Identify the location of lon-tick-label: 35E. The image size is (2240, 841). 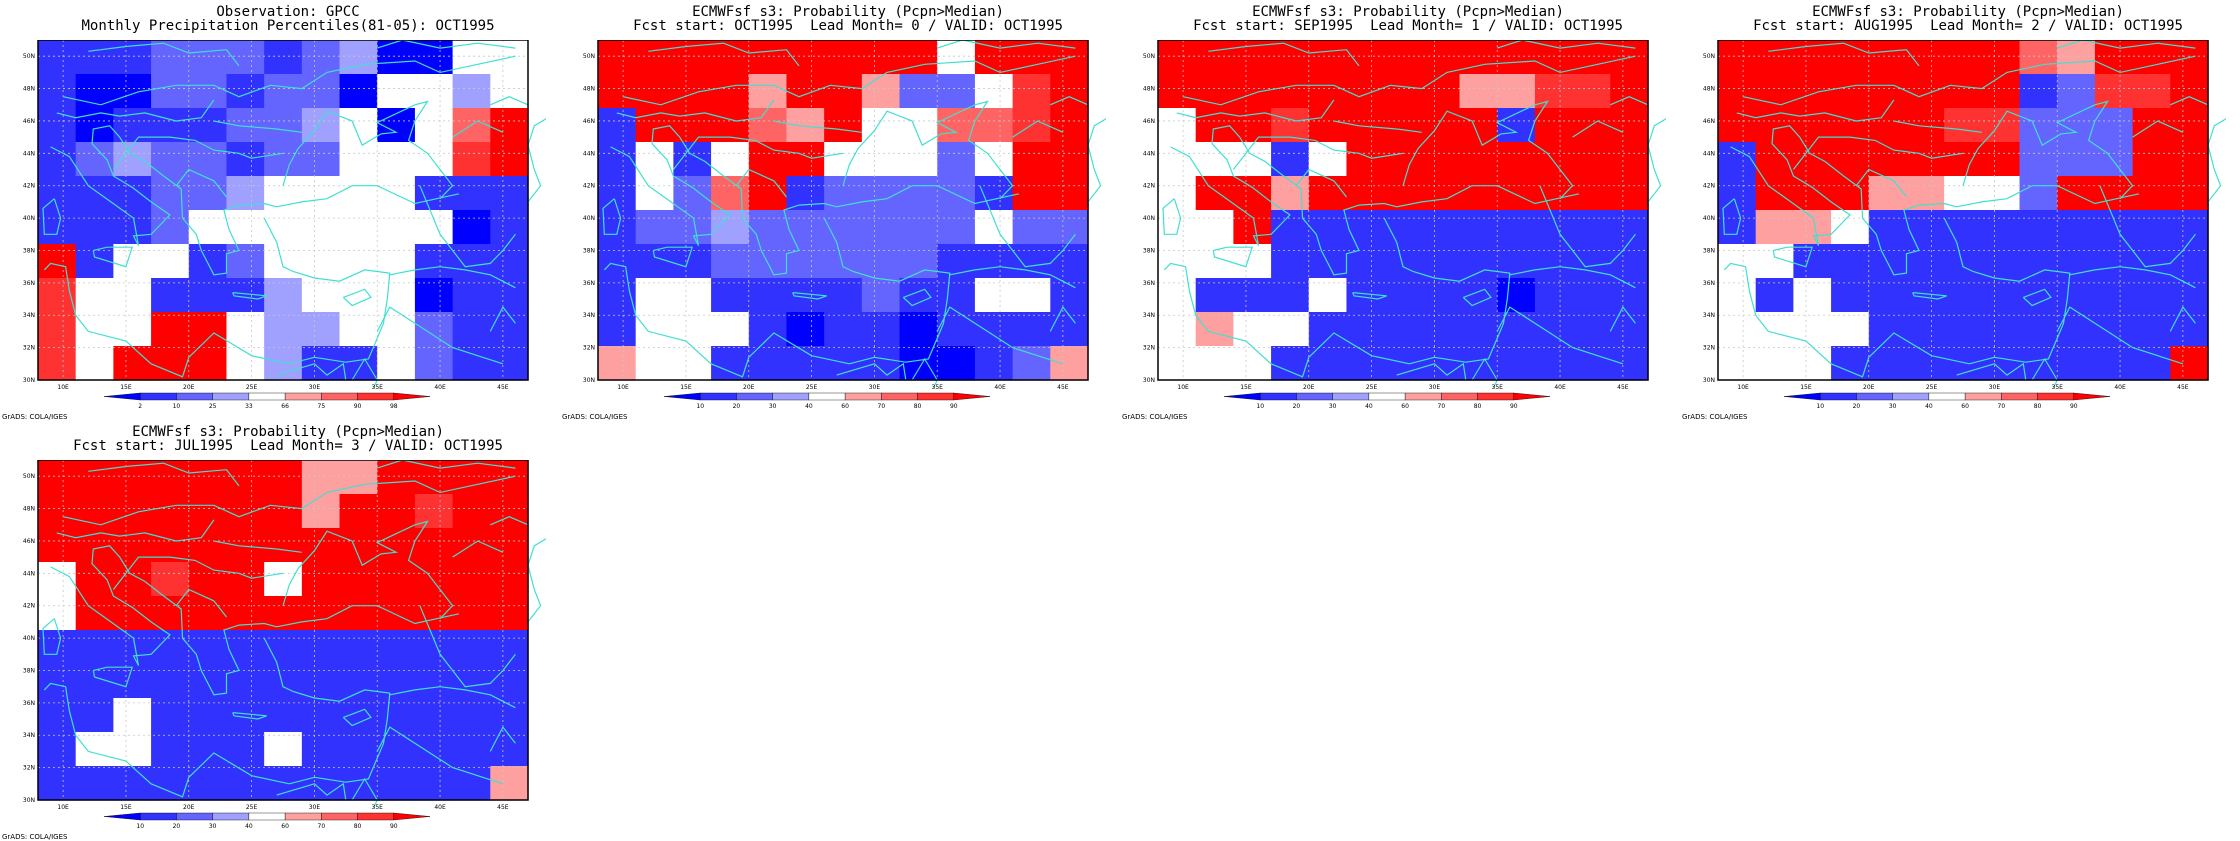
(378, 807).